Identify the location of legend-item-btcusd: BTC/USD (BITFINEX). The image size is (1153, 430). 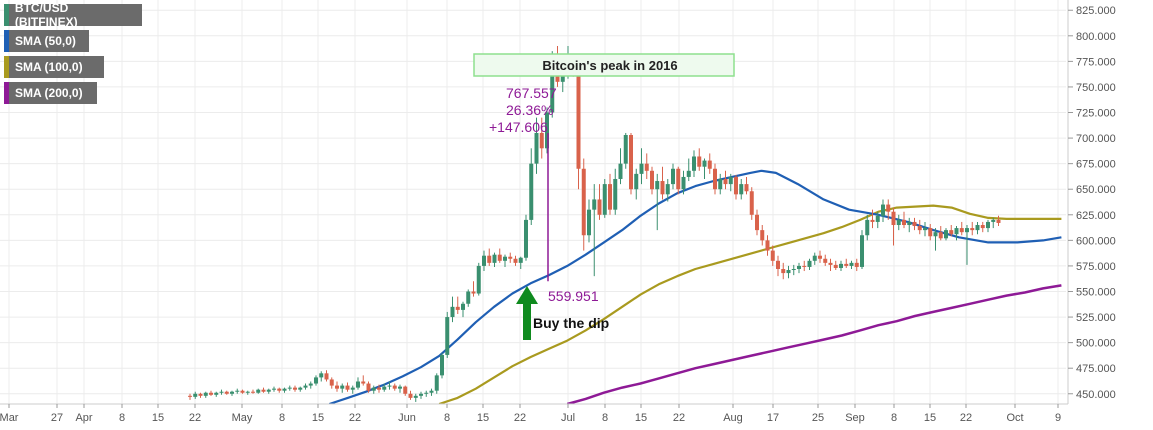
(73, 15).